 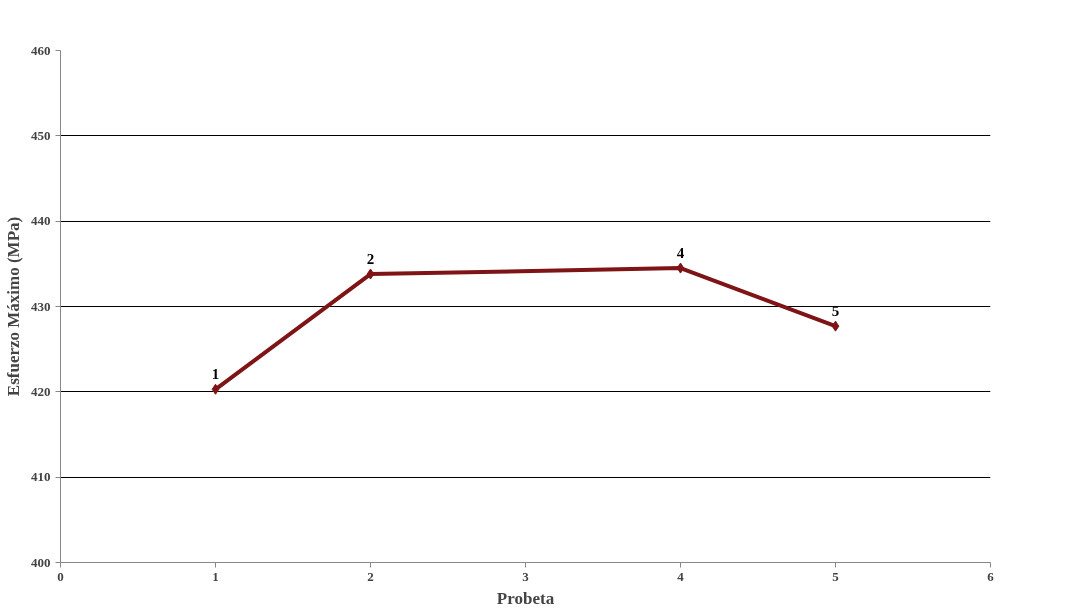 I want to click on annotation: 1, so click(x=215, y=374).